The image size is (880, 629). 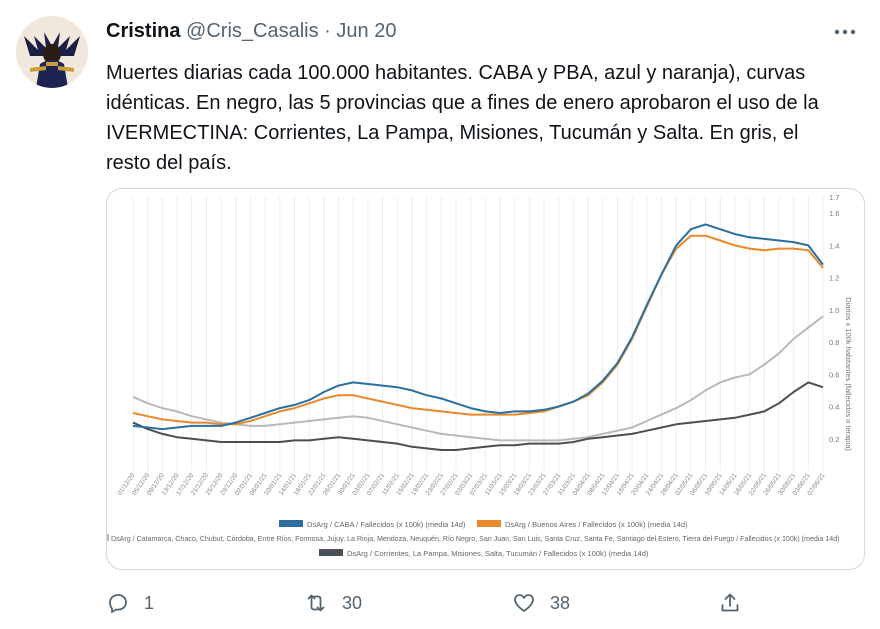 I want to click on tweet-date: Jun 20, so click(x=366, y=31).